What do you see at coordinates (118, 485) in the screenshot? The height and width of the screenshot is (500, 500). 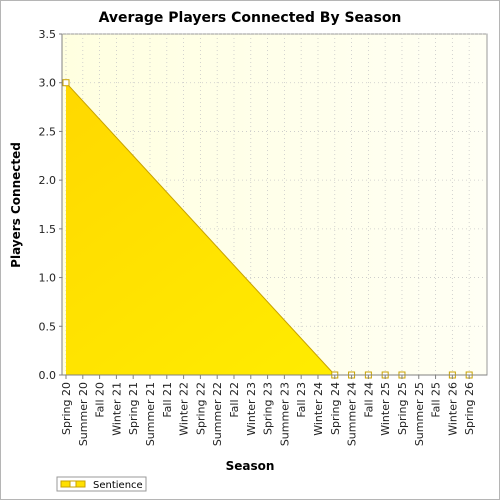 I see `legend-label: Sentience` at bounding box center [118, 485].